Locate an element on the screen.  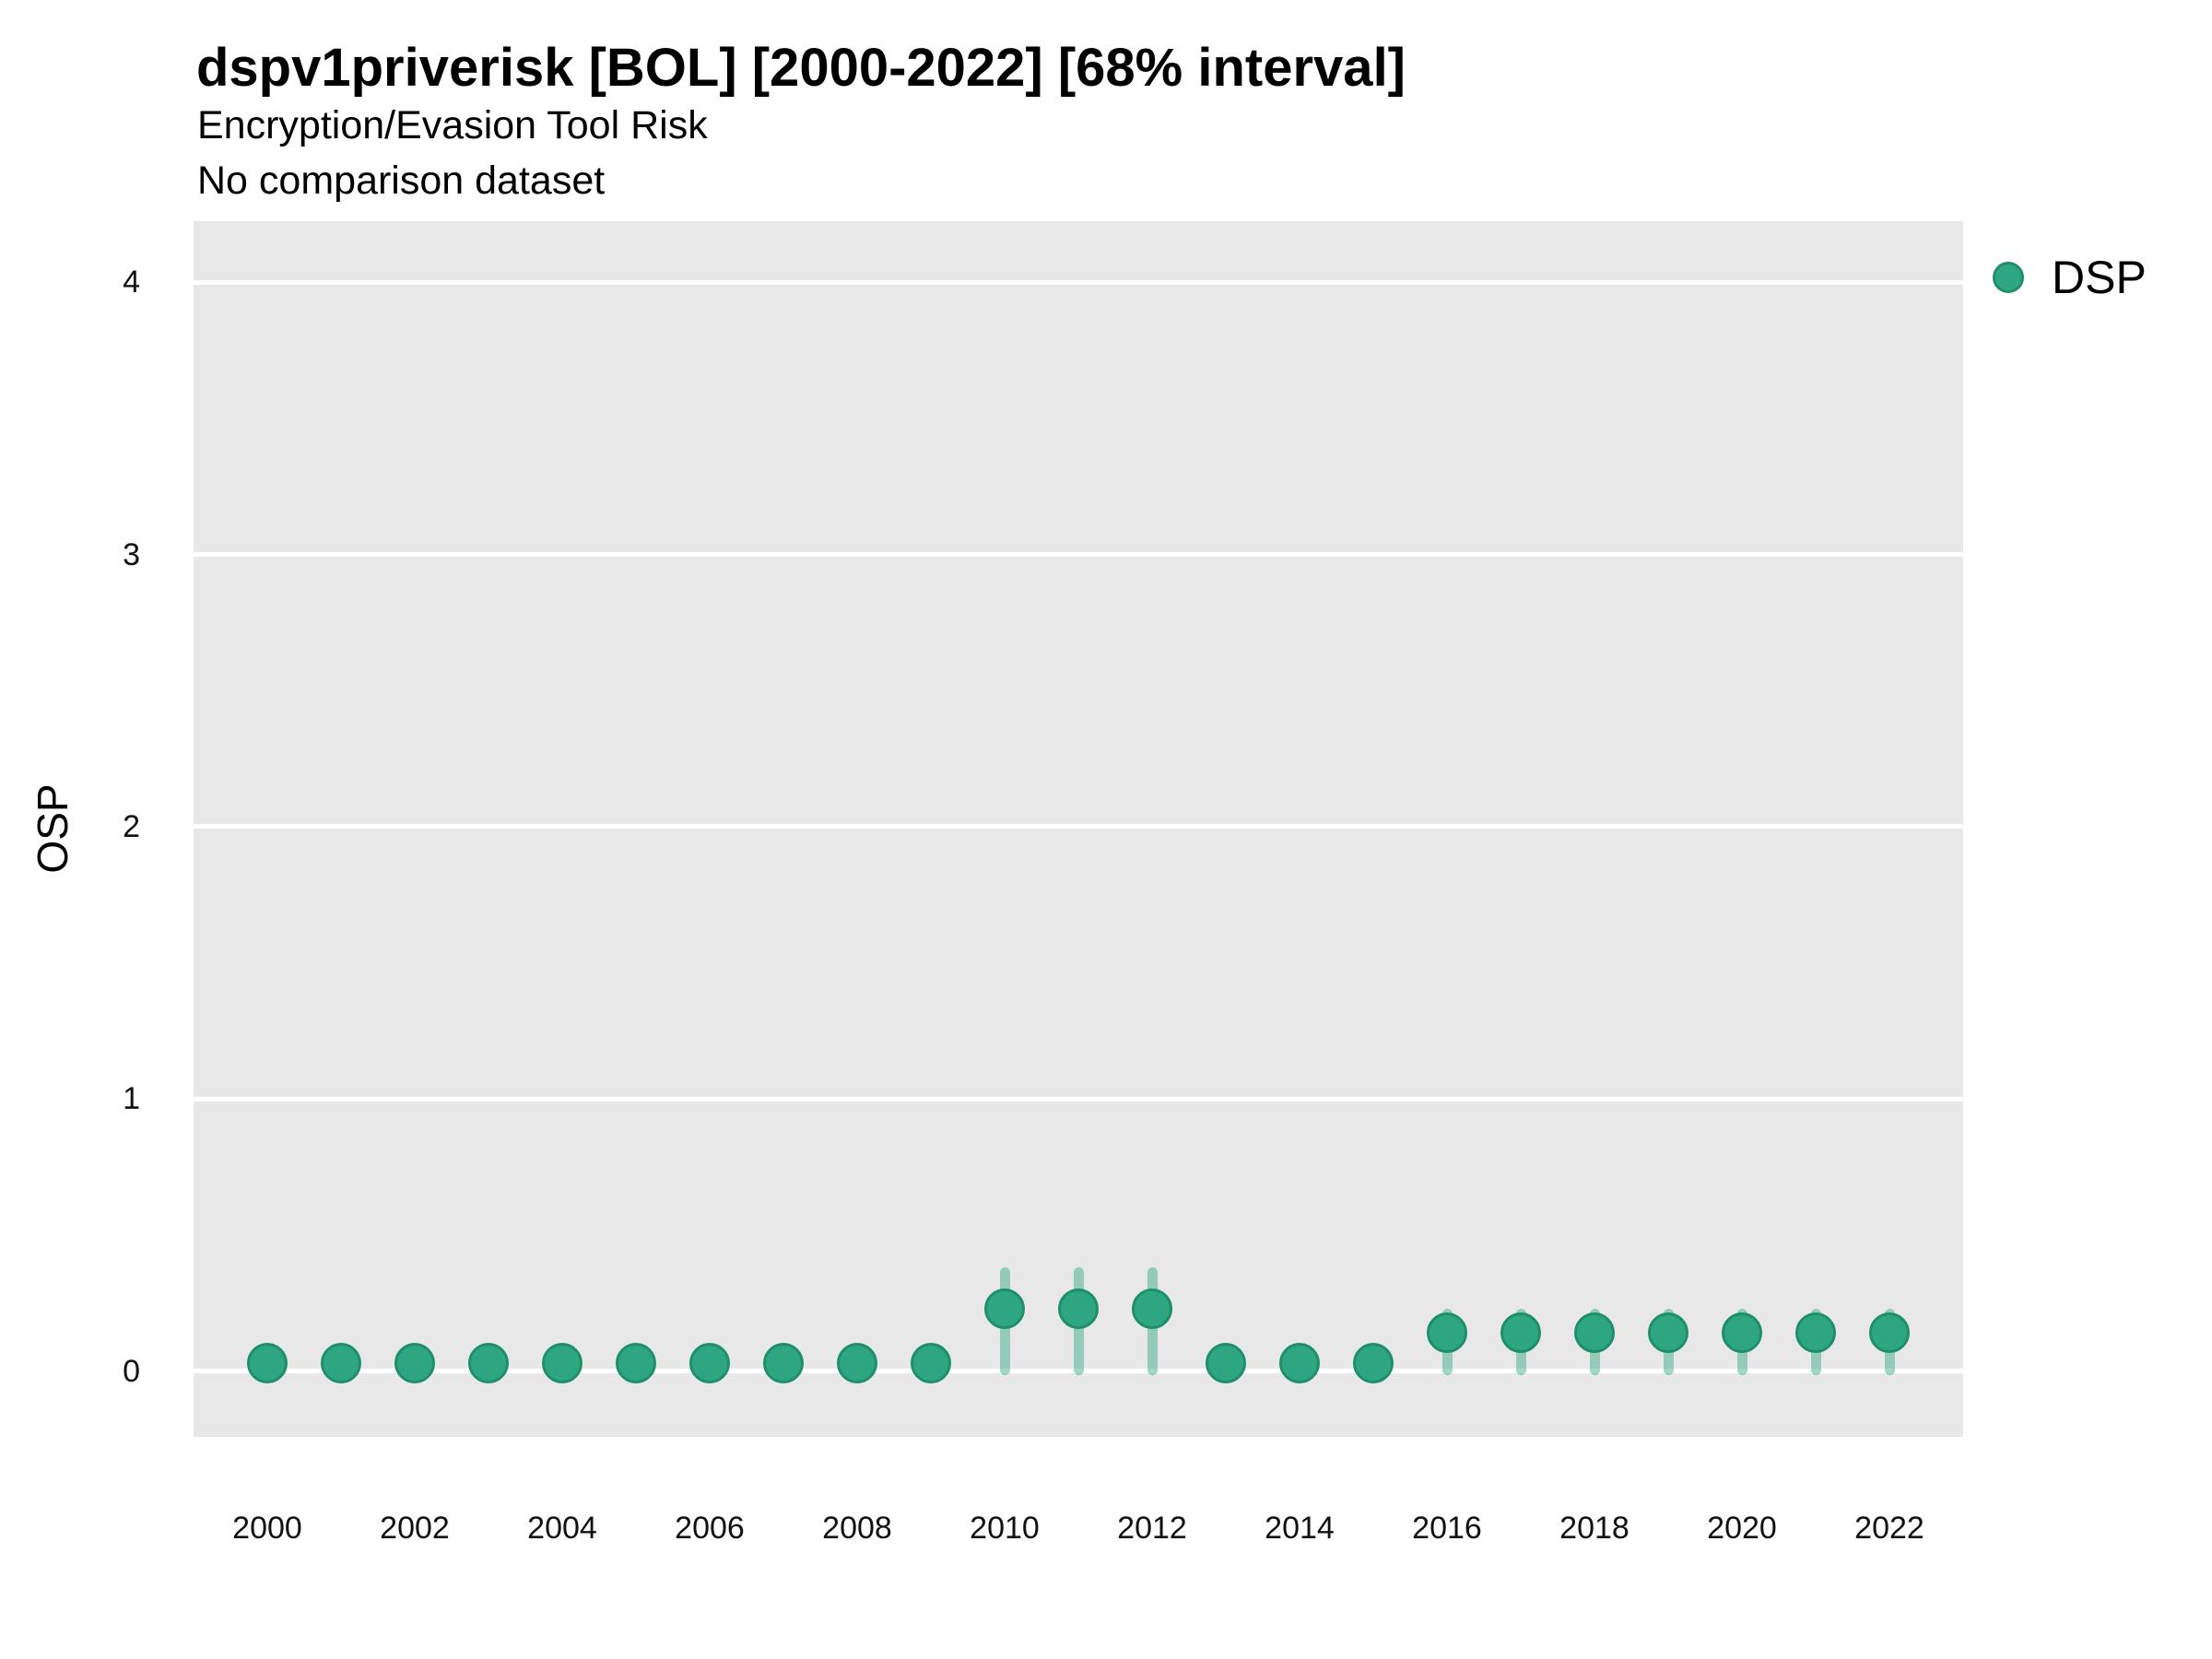
data-point-2006 is located at coordinates (709, 1362).